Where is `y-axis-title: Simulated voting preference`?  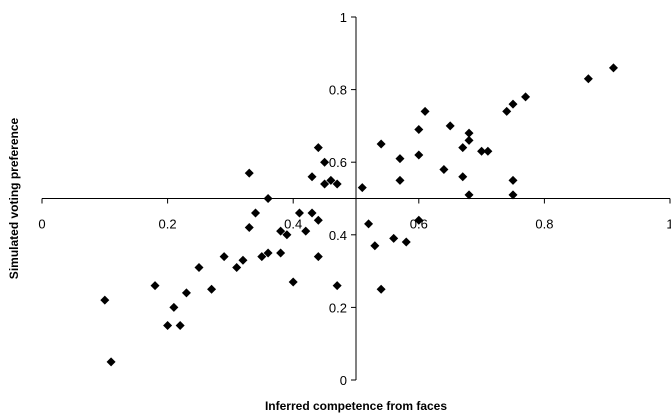
y-axis-title: Simulated voting preference is located at coordinates (14, 198).